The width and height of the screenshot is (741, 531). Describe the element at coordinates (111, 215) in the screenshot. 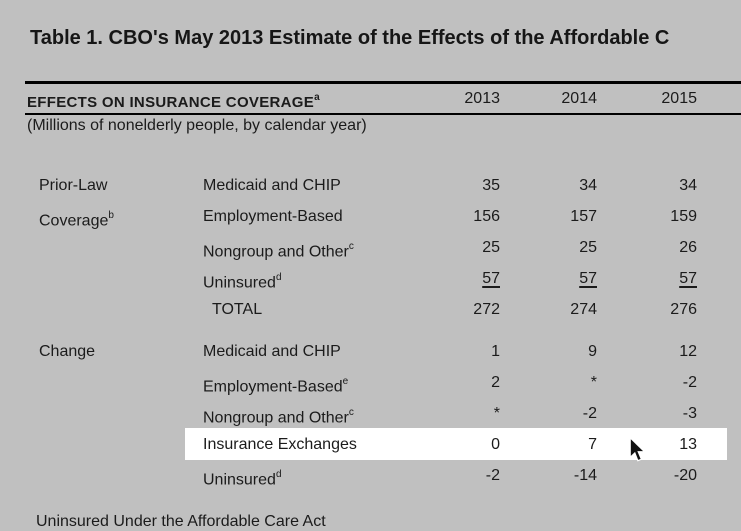

I see `footnote-marker-b: b` at that location.